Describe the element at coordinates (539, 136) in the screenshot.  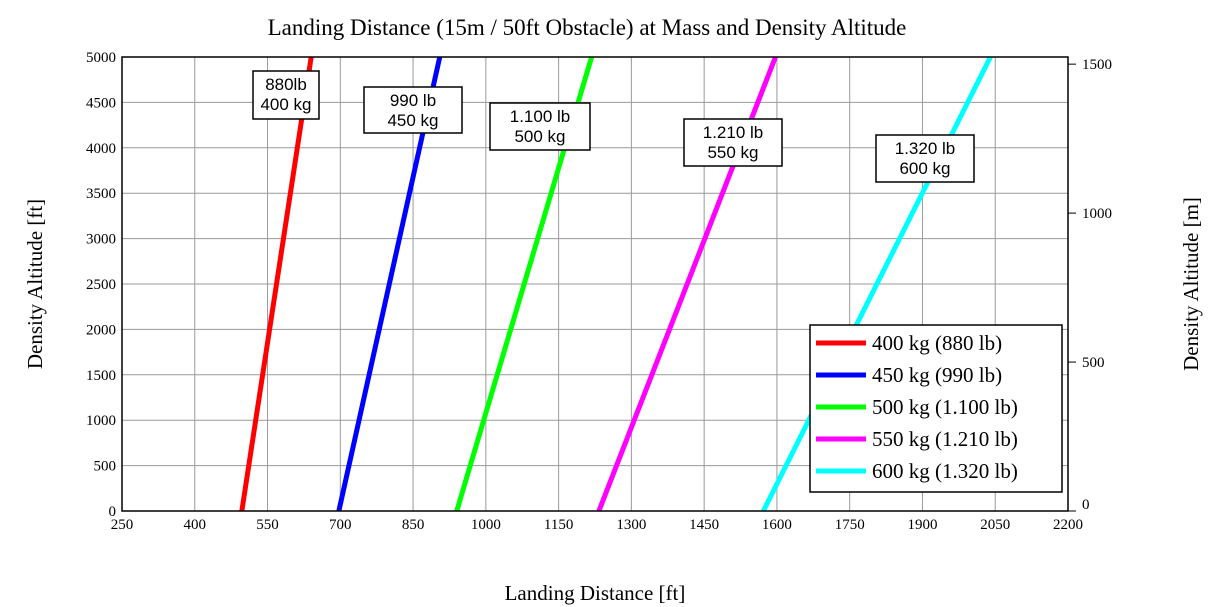
I see `annotation-line: 500 kg` at that location.